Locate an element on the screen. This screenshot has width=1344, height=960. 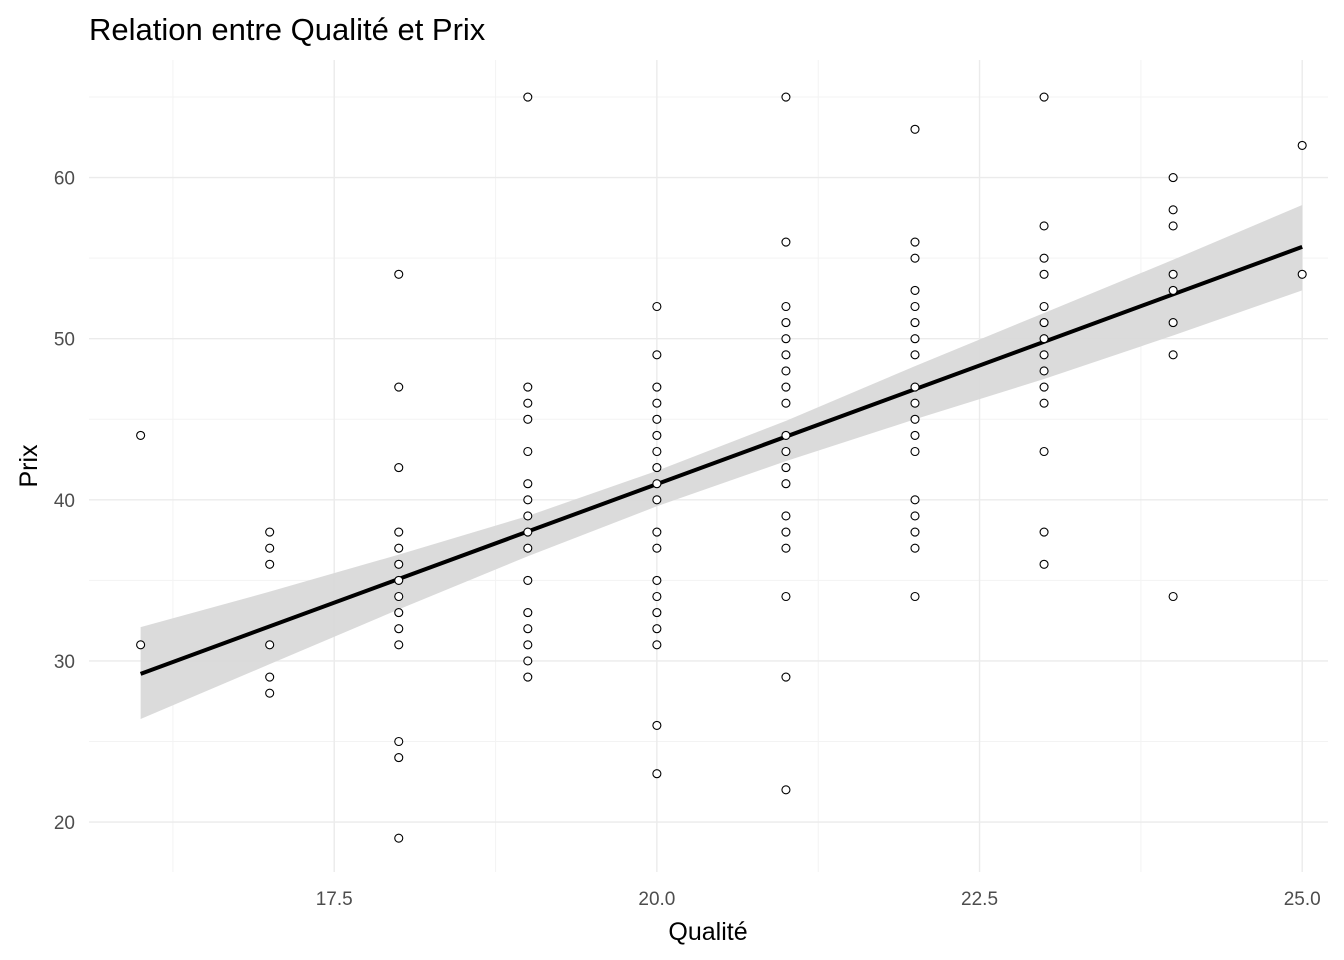
y-tick-label: 60 is located at coordinates (64, 179).